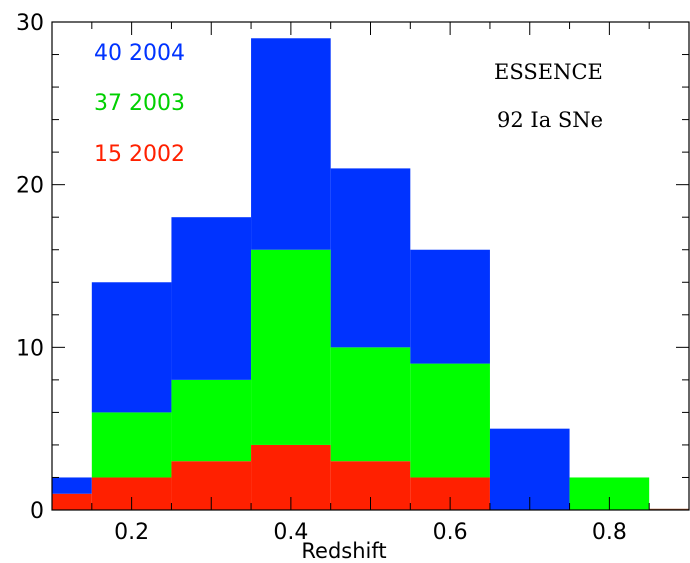 This screenshot has width=690, height=563. Describe the element at coordinates (139, 53) in the screenshot. I see `legend-entry-2004: 40 2004` at that location.